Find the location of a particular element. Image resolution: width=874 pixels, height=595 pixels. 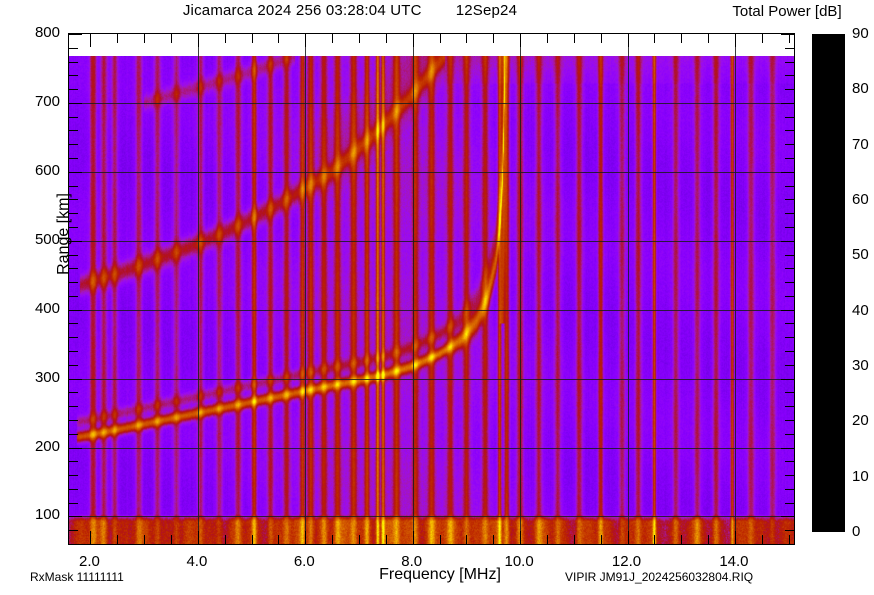

colorbar-title: Total Power [dB] is located at coordinates (787, 11).